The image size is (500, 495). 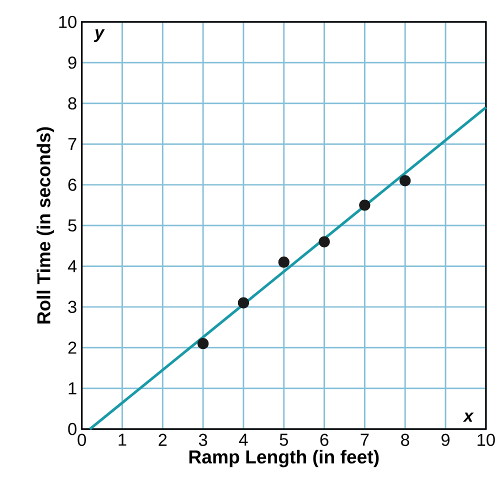 I want to click on x-tick-label: 10, so click(x=486, y=440).